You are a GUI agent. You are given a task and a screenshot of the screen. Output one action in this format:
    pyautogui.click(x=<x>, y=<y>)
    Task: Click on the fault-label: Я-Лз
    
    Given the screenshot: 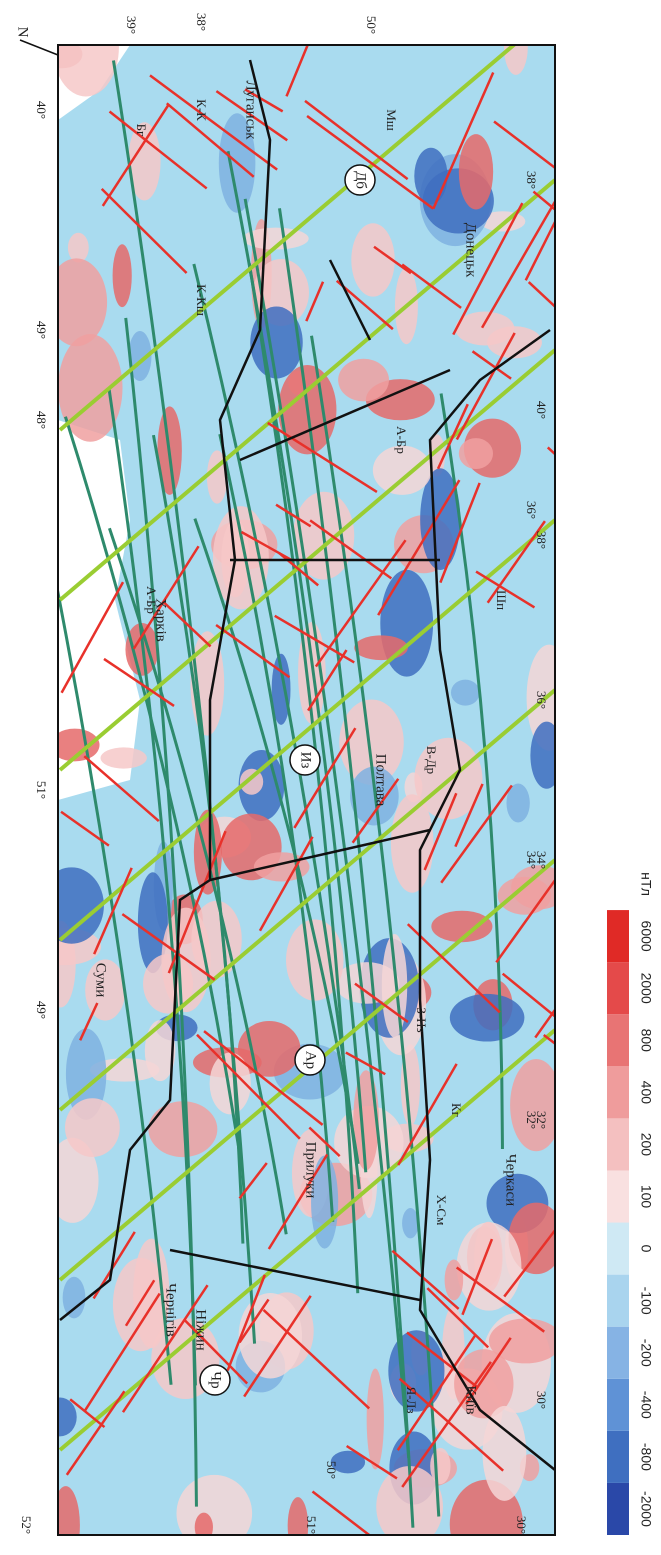 What is the action you would take?
    pyautogui.click(x=411, y=1400)
    